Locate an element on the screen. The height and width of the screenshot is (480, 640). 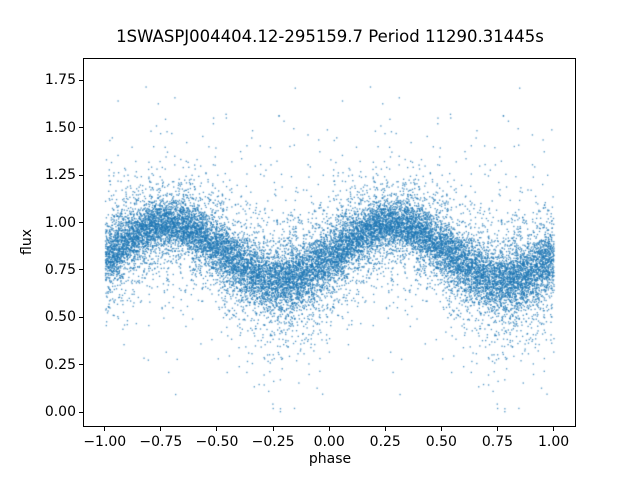
x-tick-label: 0.50 is located at coordinates (441, 442).